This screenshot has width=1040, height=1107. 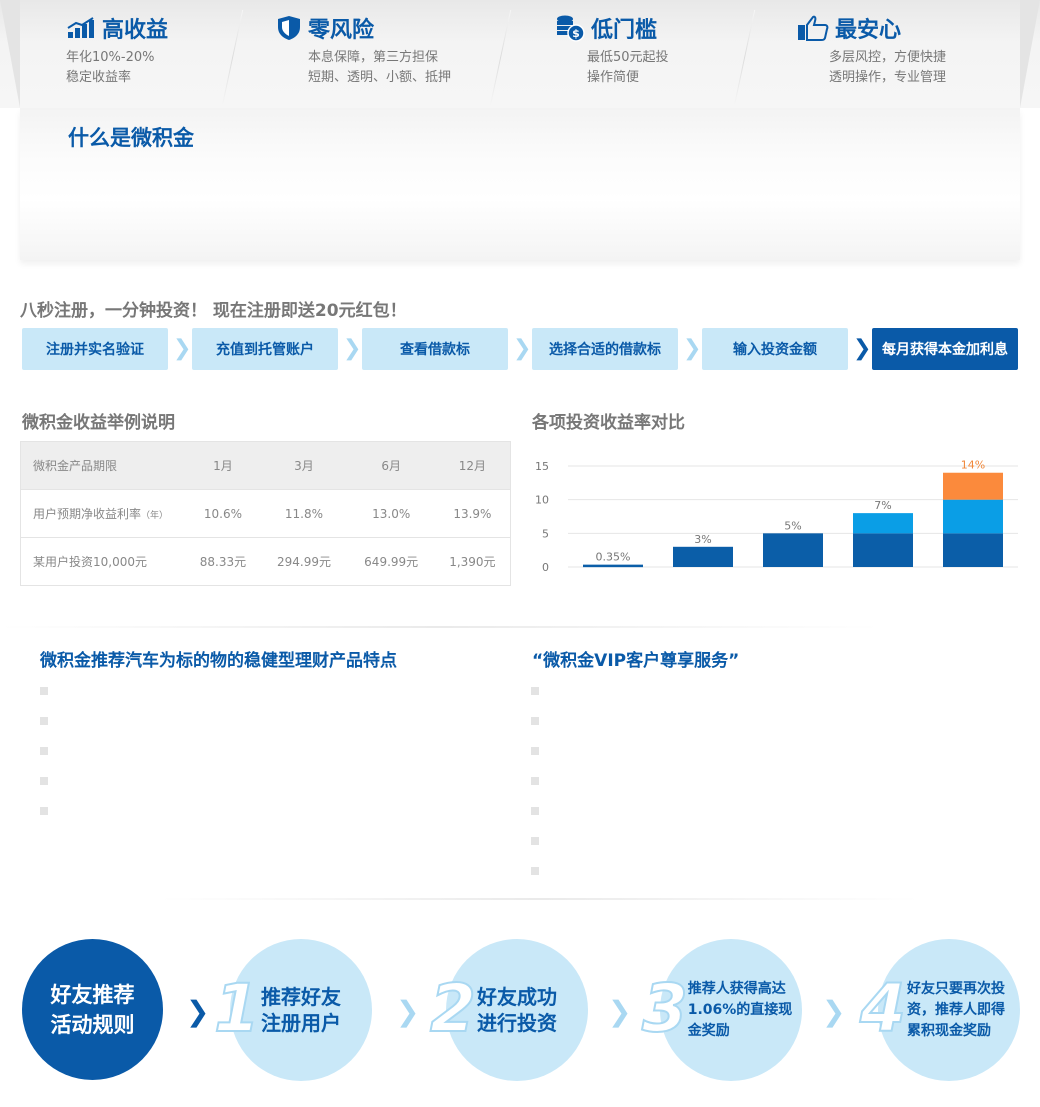 What do you see at coordinates (776, 516) in the screenshot?
I see `yield-comparison-chart: 0 5 10 15 0.35% 3% 5% 7% 14%` at bounding box center [776, 516].